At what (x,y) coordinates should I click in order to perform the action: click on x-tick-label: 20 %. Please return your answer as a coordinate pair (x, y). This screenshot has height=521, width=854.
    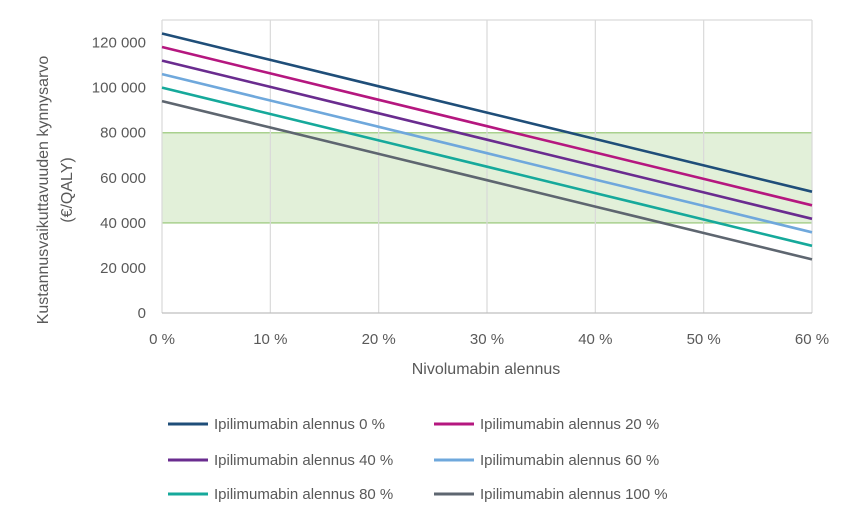
    Looking at the image, I should click on (379, 339).